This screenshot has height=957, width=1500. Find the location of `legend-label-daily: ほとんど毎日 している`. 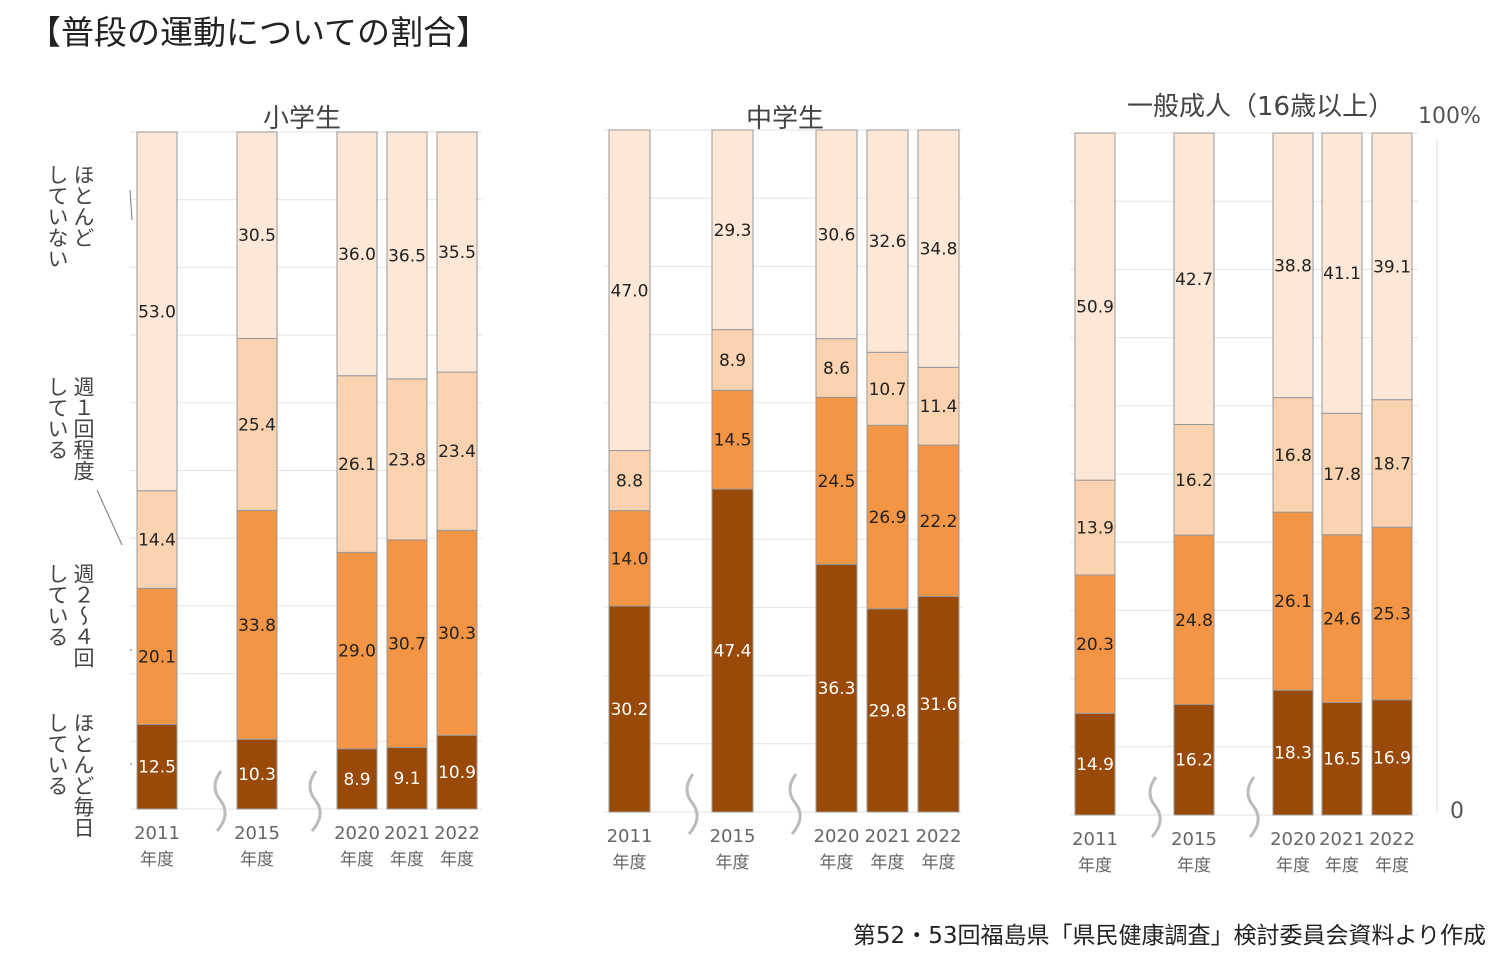

legend-label-daily: ほとんど毎日 している is located at coordinates (70, 775).